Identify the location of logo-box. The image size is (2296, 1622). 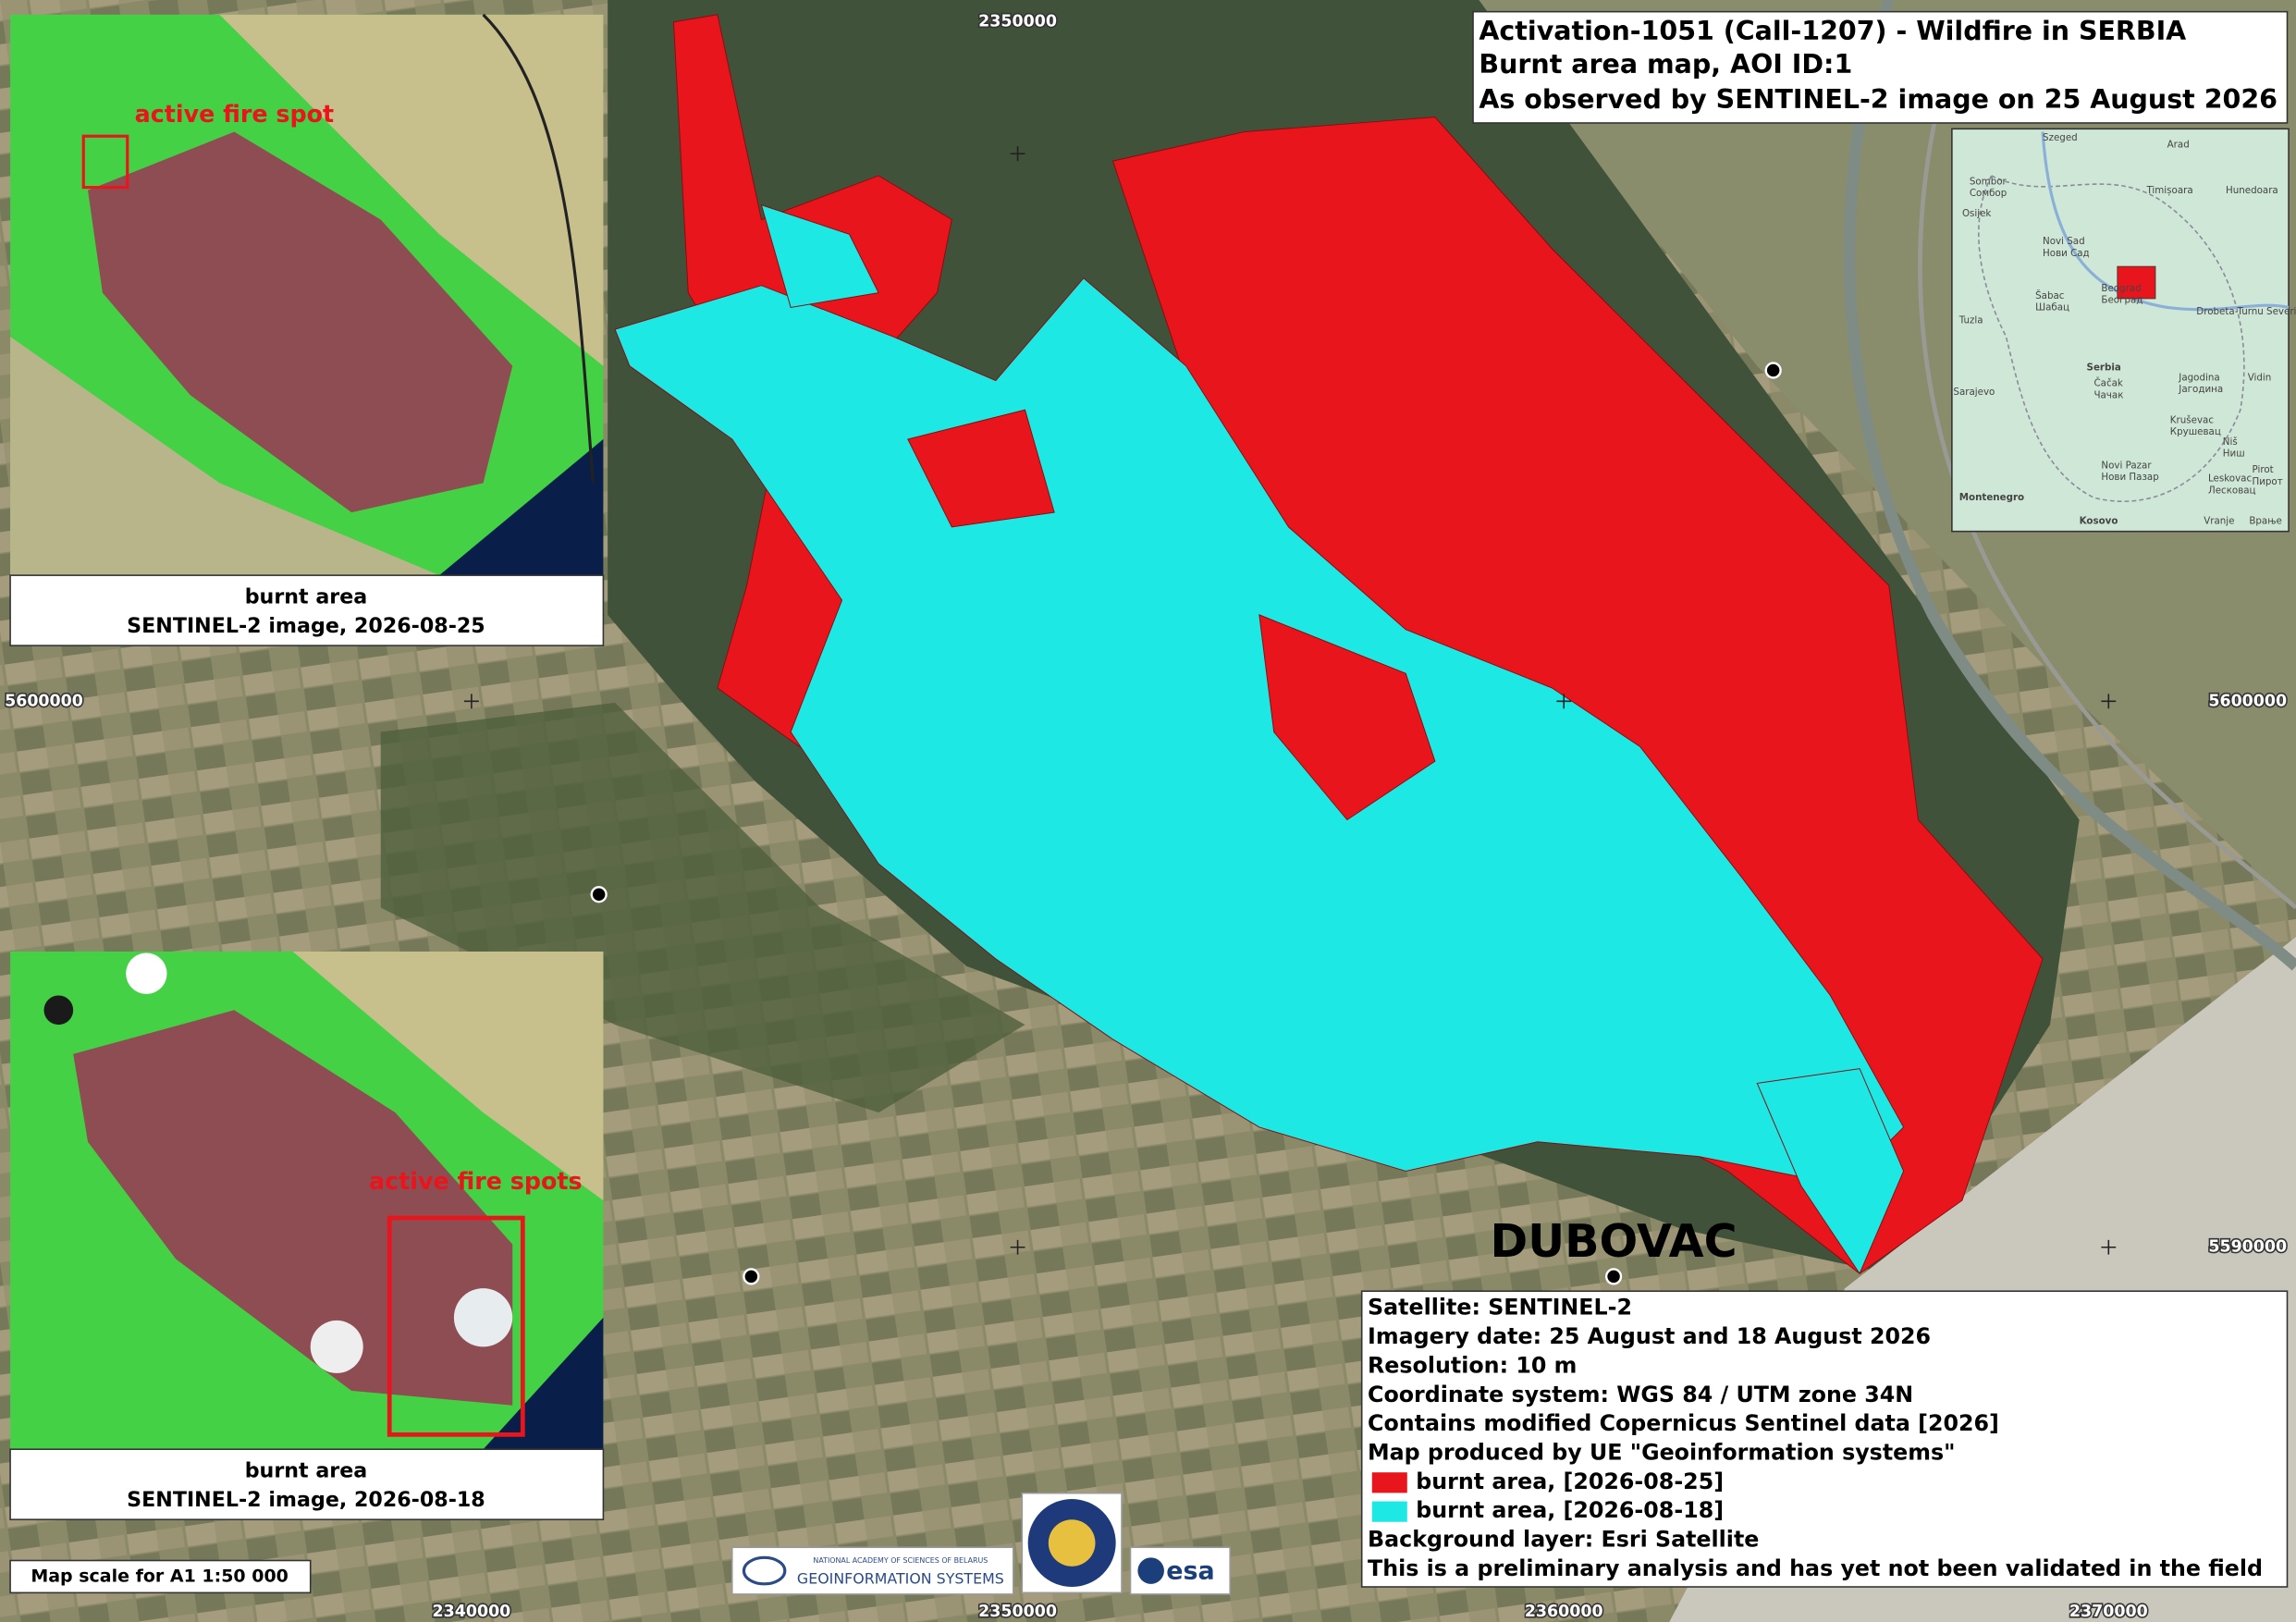
(872, 1571).